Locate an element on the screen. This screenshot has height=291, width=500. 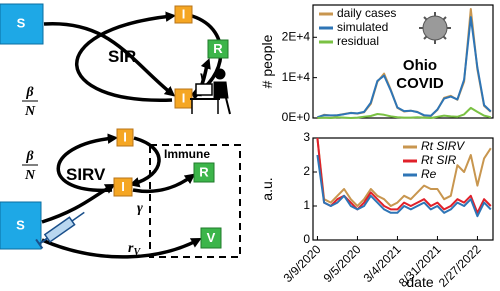
r: r is located at coordinates (131, 248).